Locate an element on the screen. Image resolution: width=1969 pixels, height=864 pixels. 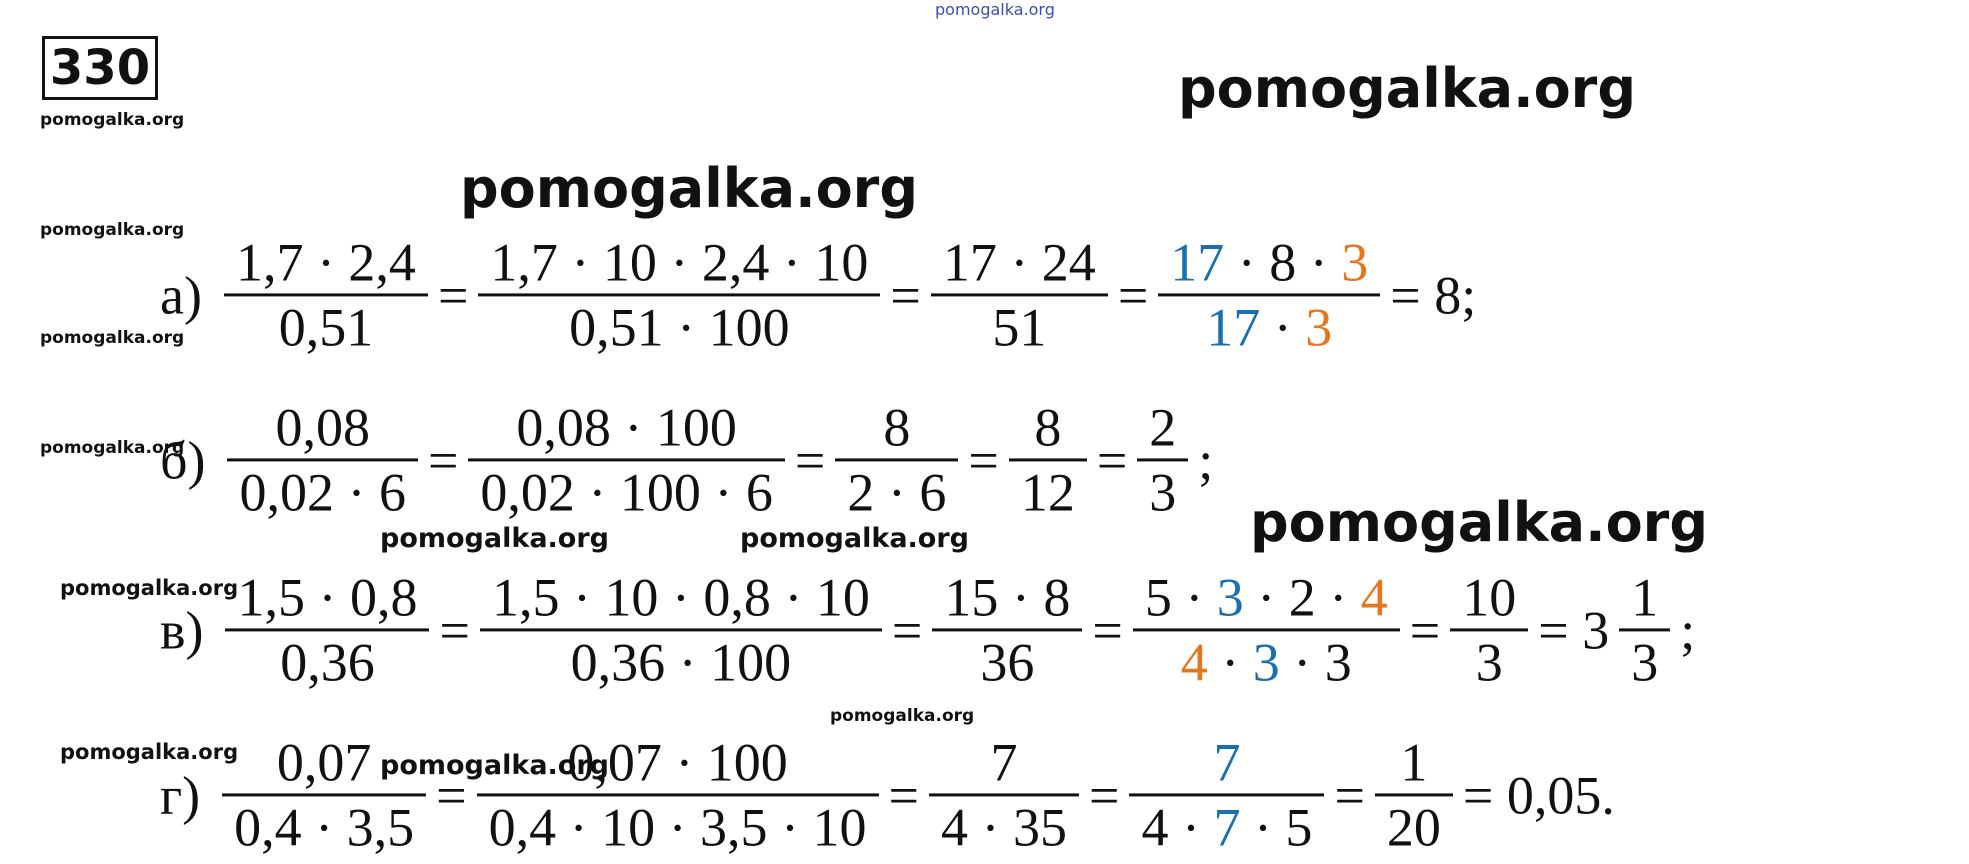
fraction: 17 · 8 · 3 17 · 3 is located at coordinates (1269, 294).